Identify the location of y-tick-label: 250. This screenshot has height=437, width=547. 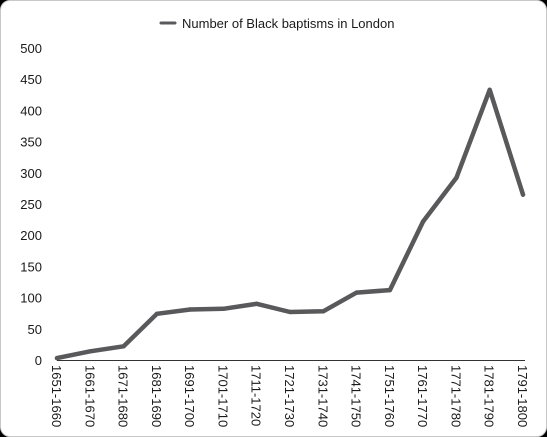
(31, 204).